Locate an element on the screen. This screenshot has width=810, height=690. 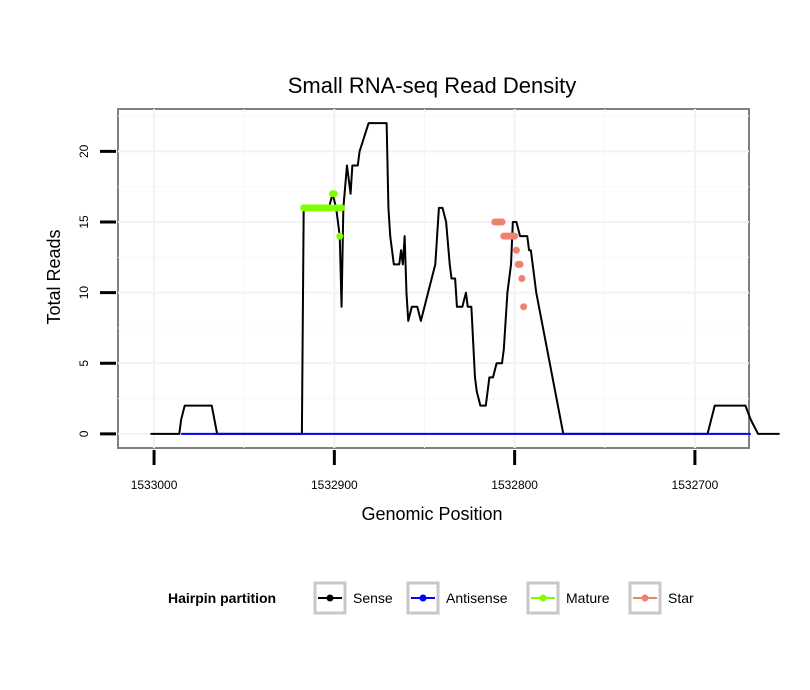
legend-entry-mature: Mature is located at coordinates (568, 598).